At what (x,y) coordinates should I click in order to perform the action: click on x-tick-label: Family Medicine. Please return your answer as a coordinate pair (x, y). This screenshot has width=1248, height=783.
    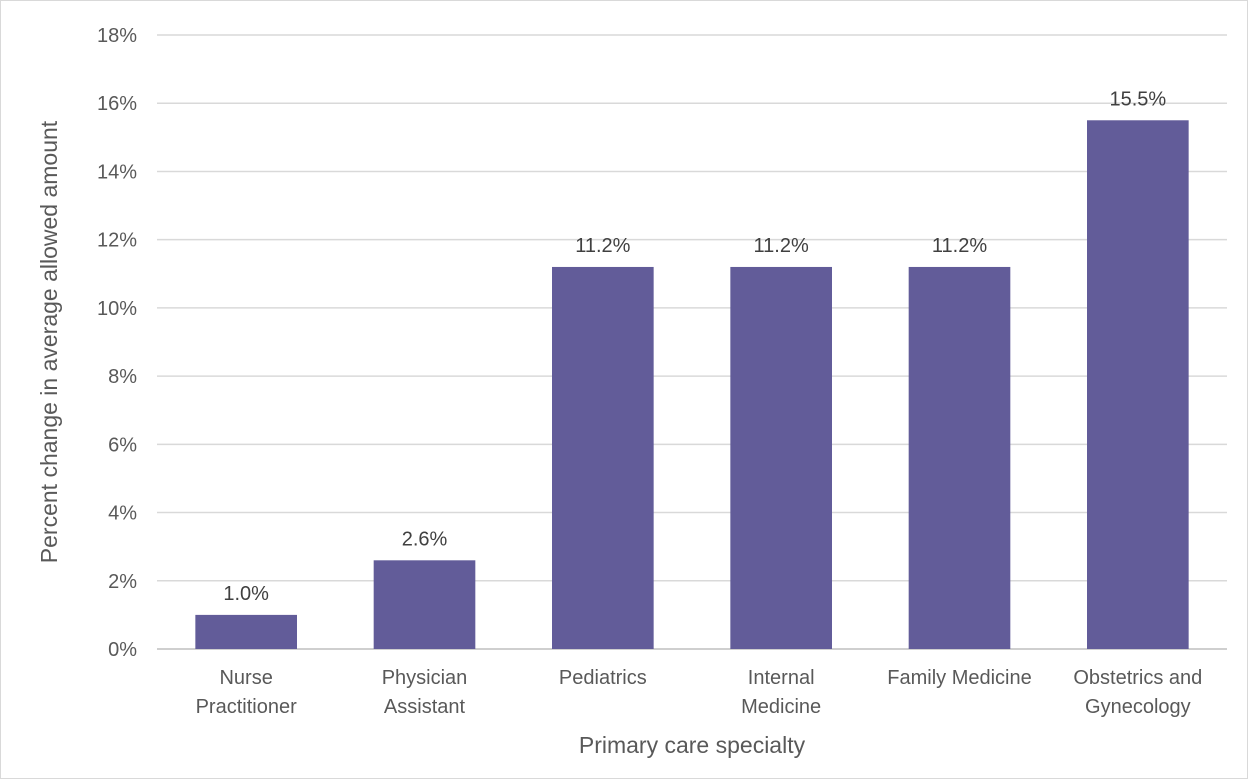
    Looking at the image, I should click on (959, 678).